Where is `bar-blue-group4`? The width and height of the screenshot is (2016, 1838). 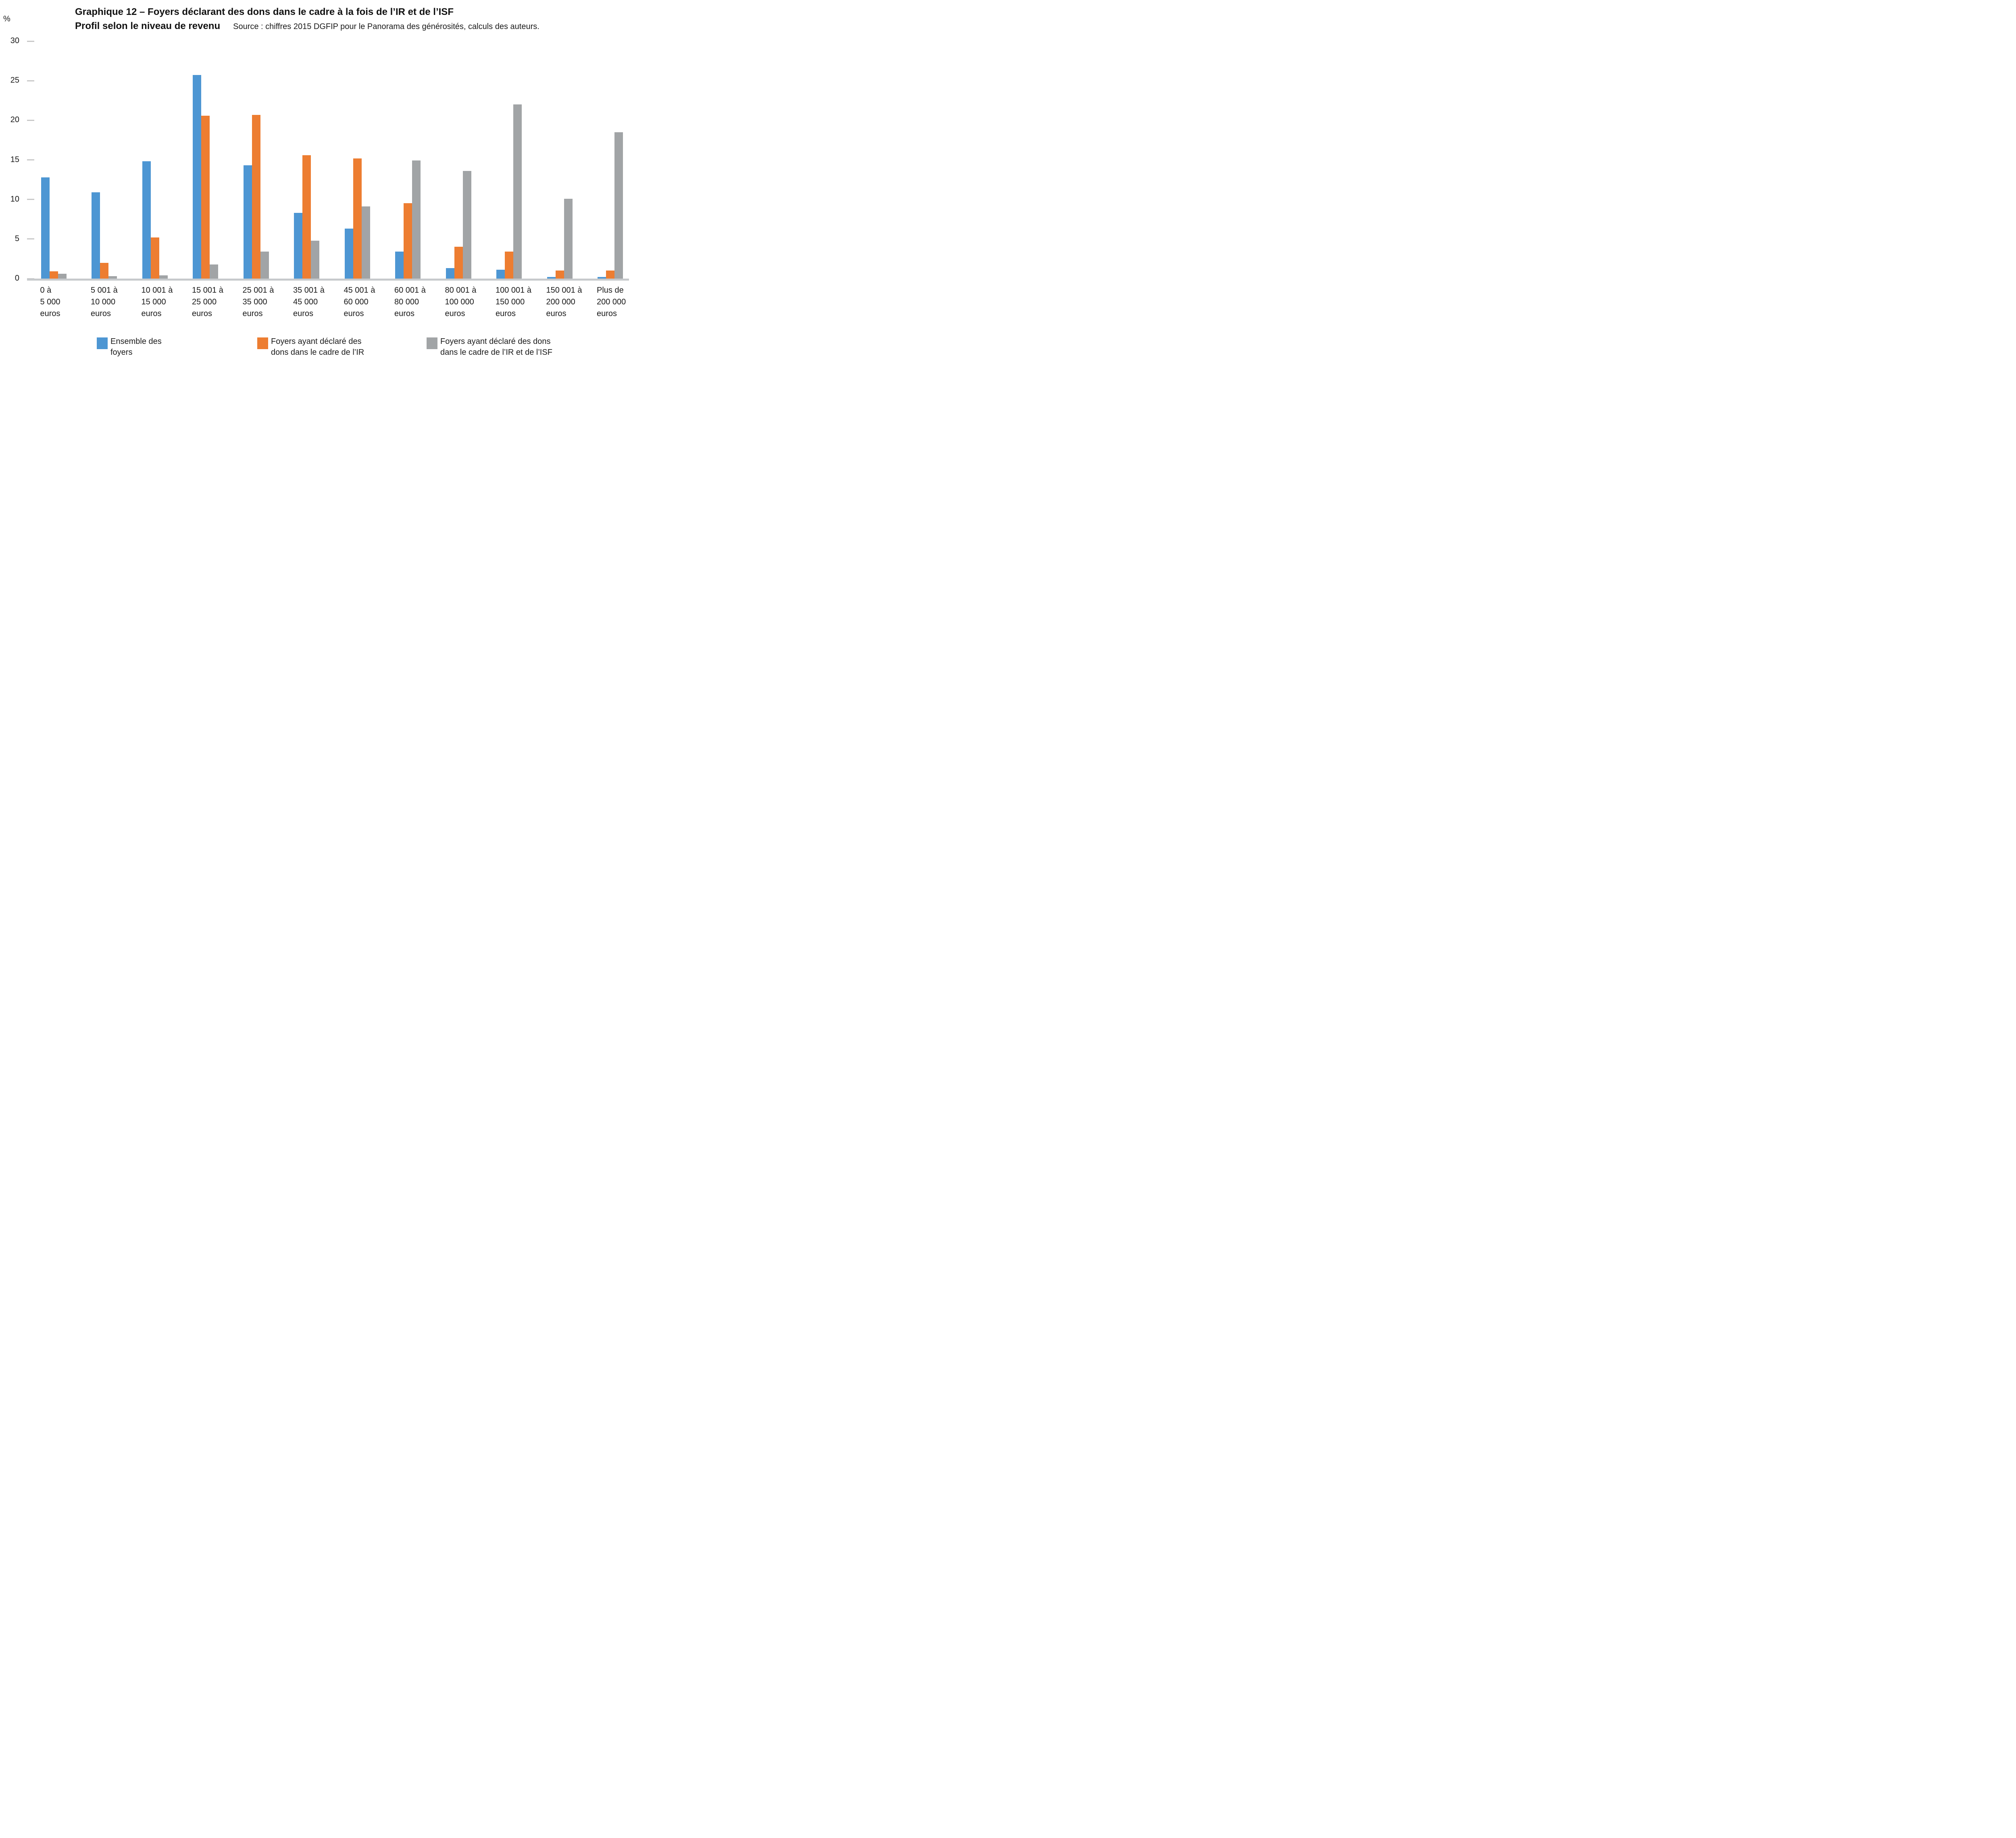 bar-blue-group4 is located at coordinates (197, 177).